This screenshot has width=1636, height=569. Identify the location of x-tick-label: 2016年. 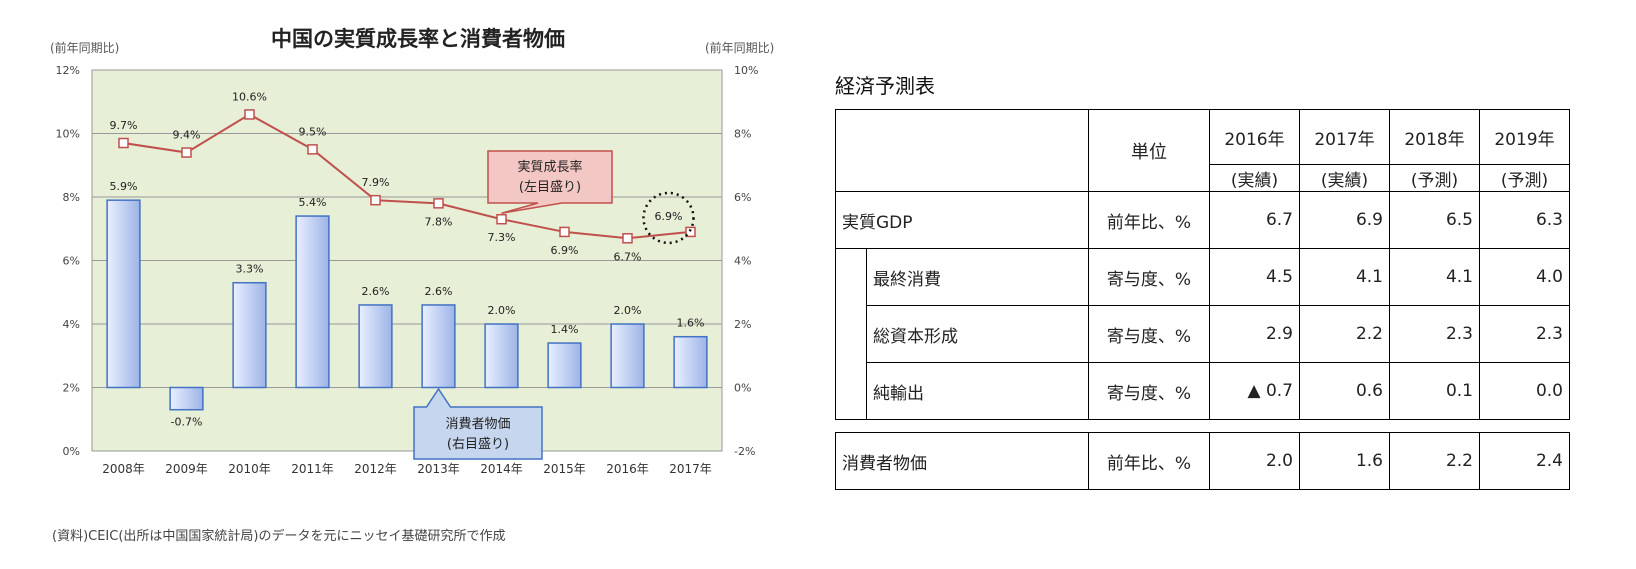
(627, 469).